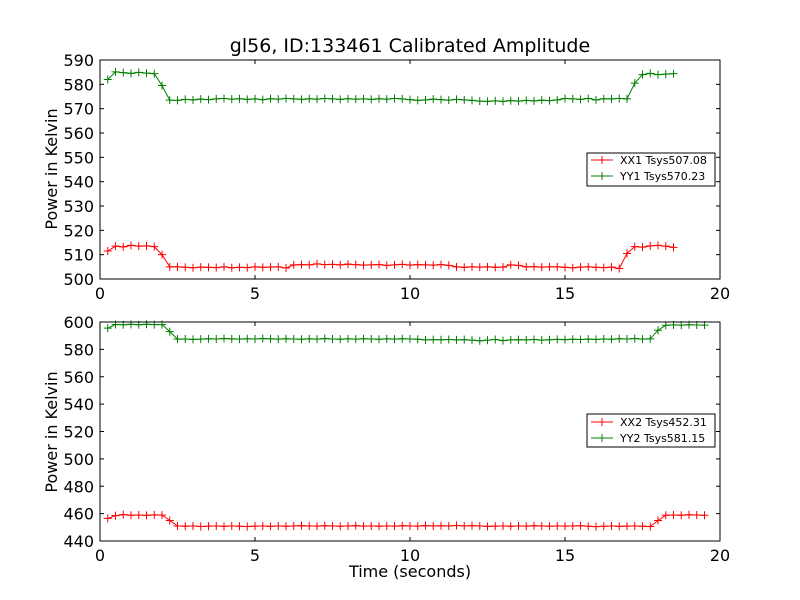 The width and height of the screenshot is (800, 600). Describe the element at coordinates (662, 438) in the screenshot. I see `bottom-legend-label-yy2: YY2 Tsys581.15` at that location.